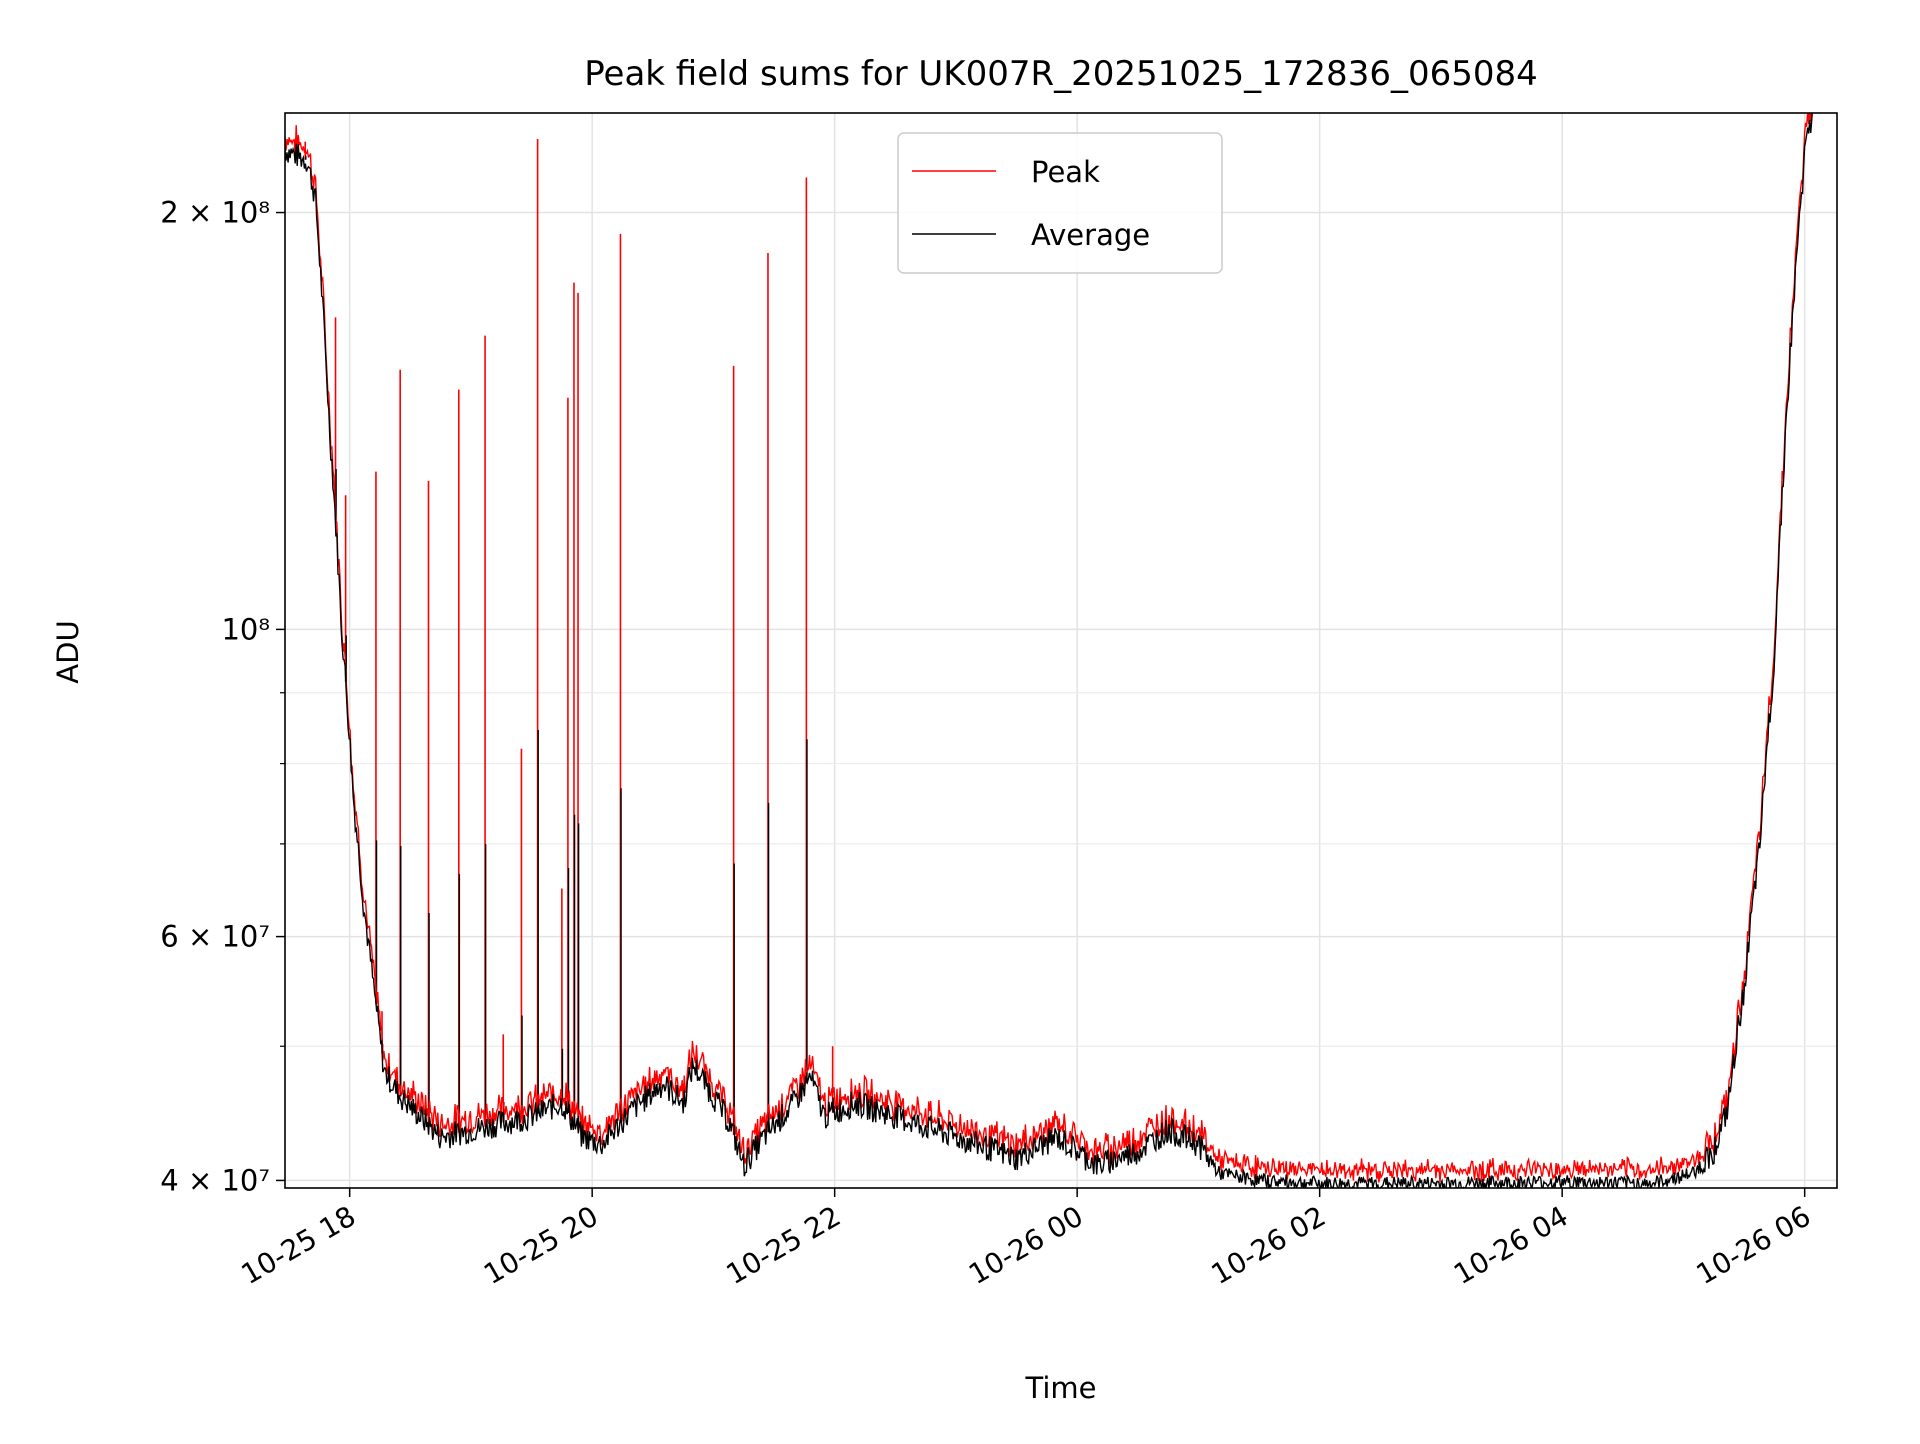  Describe the element at coordinates (1090, 235) in the screenshot. I see `legend-label-average: Average` at that location.